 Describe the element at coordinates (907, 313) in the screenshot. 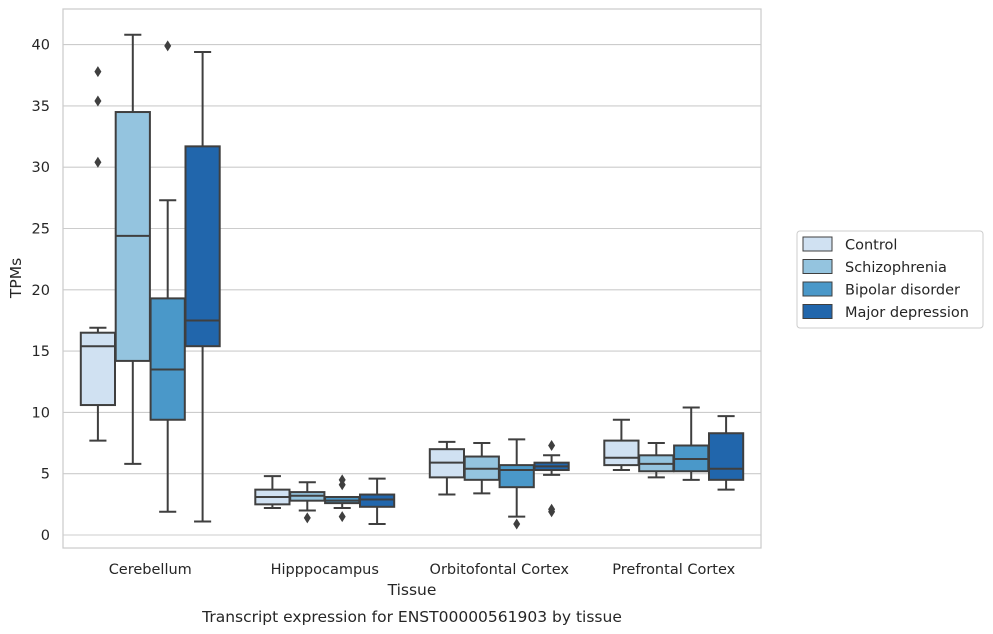

I see `legend-label: Major depression` at that location.